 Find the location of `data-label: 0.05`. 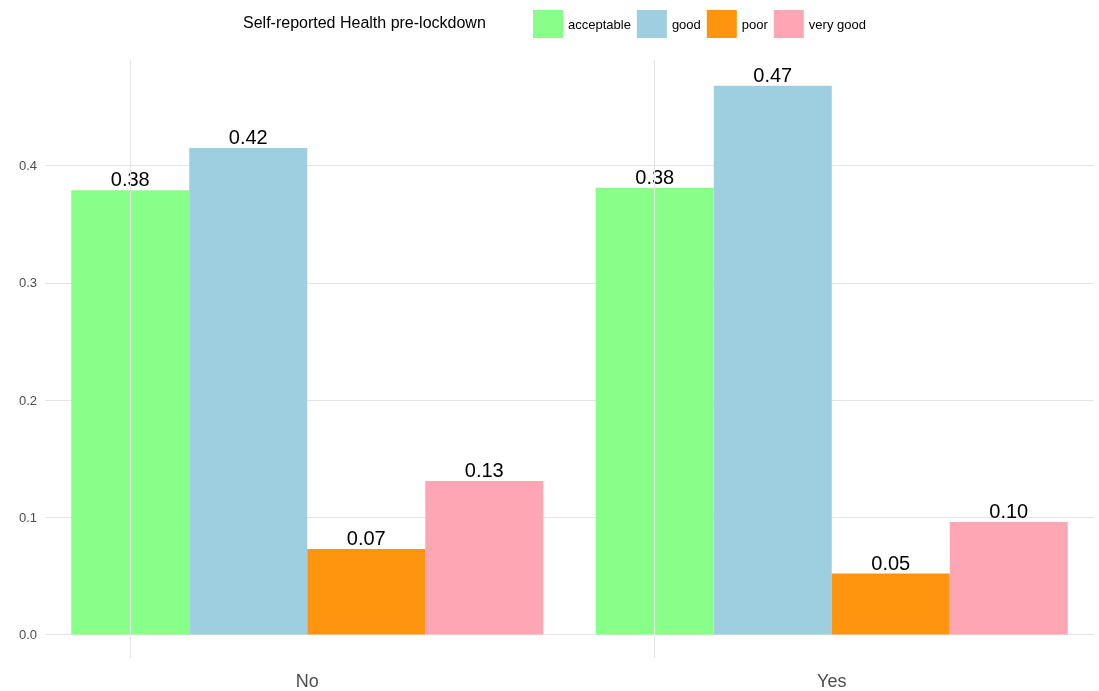

data-label: 0.05 is located at coordinates (891, 562).